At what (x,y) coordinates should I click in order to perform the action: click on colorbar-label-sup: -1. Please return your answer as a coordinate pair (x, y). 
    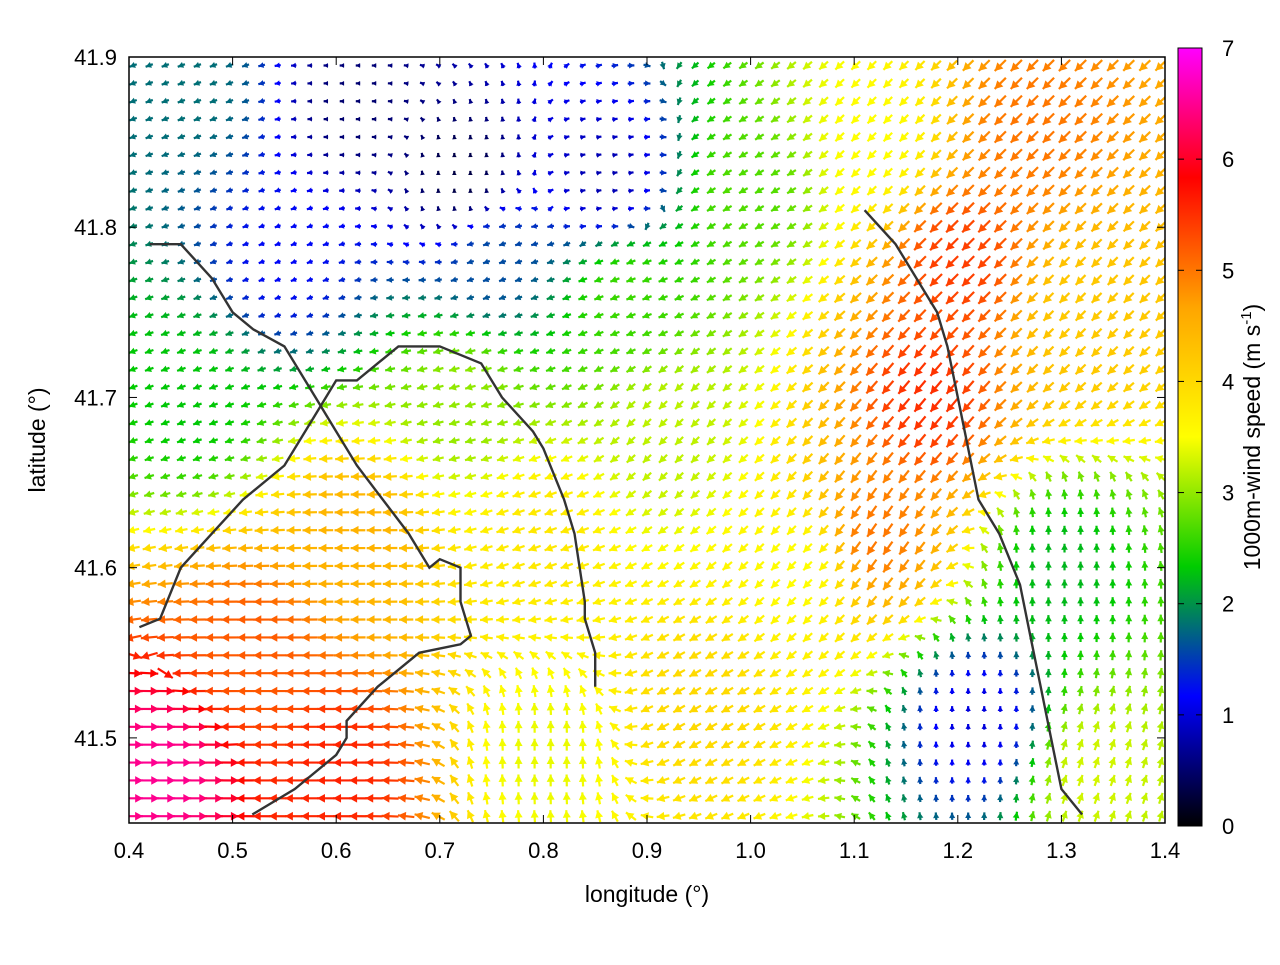
    Looking at the image, I should click on (1246, 317).